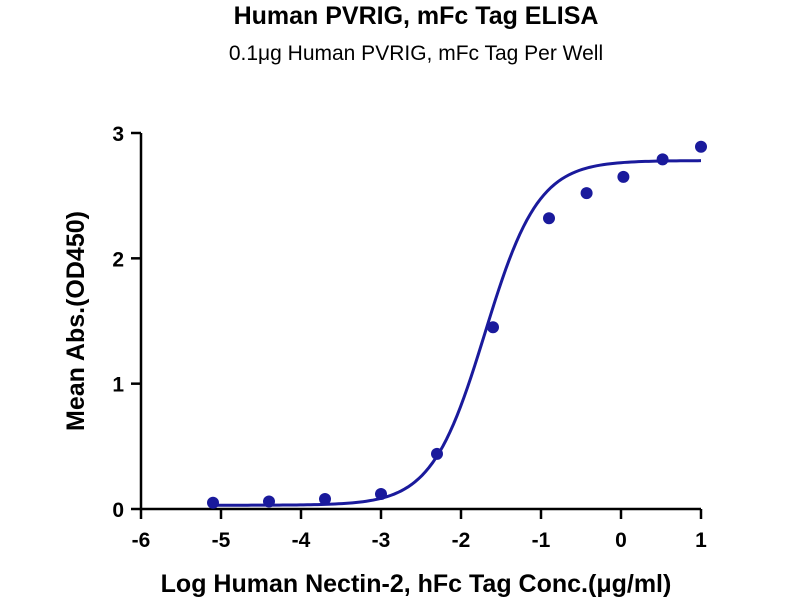  I want to click on chart-title: Human PVRIG, mFc Tag ELISA, so click(416, 16).